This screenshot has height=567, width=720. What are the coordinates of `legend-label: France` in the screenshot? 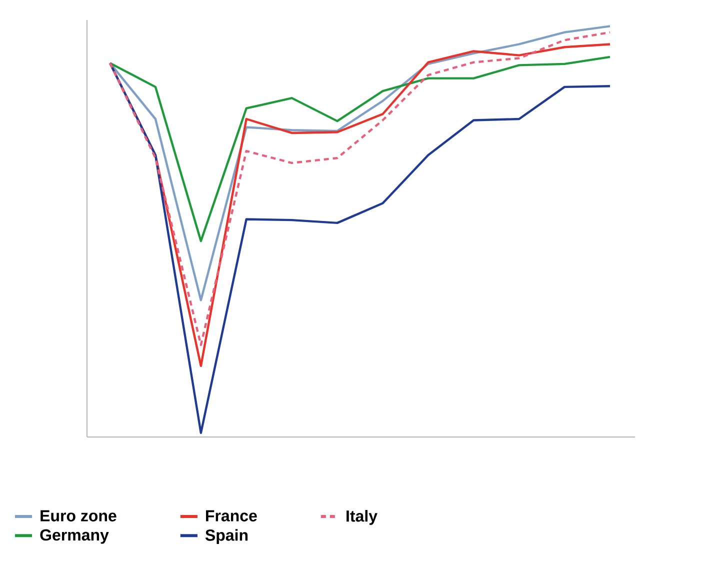 It's located at (231, 516).